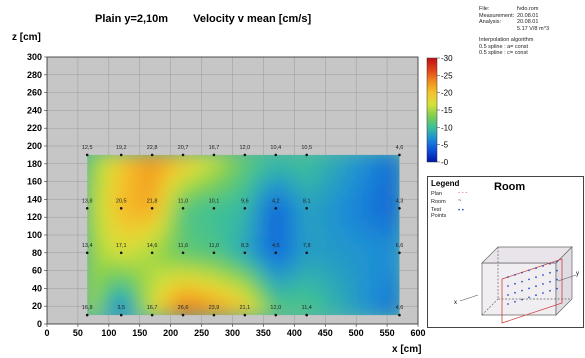 This screenshot has width=585, height=358. What do you see at coordinates (463, 193) in the screenshot?
I see `plan-symbol-icon: - - -` at bounding box center [463, 193].